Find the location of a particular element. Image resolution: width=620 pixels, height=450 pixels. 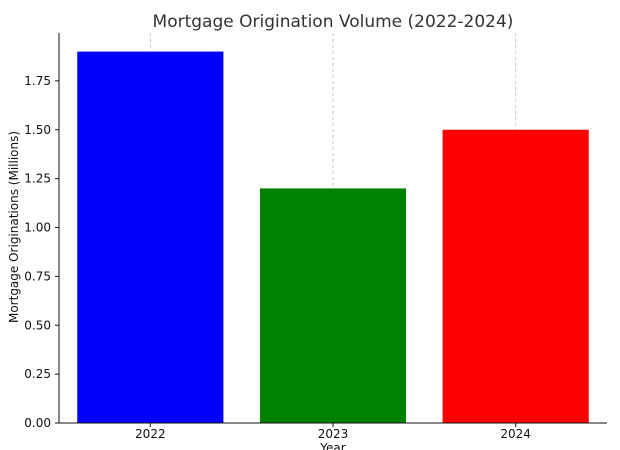

y-tick-label-1: 0.25 is located at coordinates (37, 374).